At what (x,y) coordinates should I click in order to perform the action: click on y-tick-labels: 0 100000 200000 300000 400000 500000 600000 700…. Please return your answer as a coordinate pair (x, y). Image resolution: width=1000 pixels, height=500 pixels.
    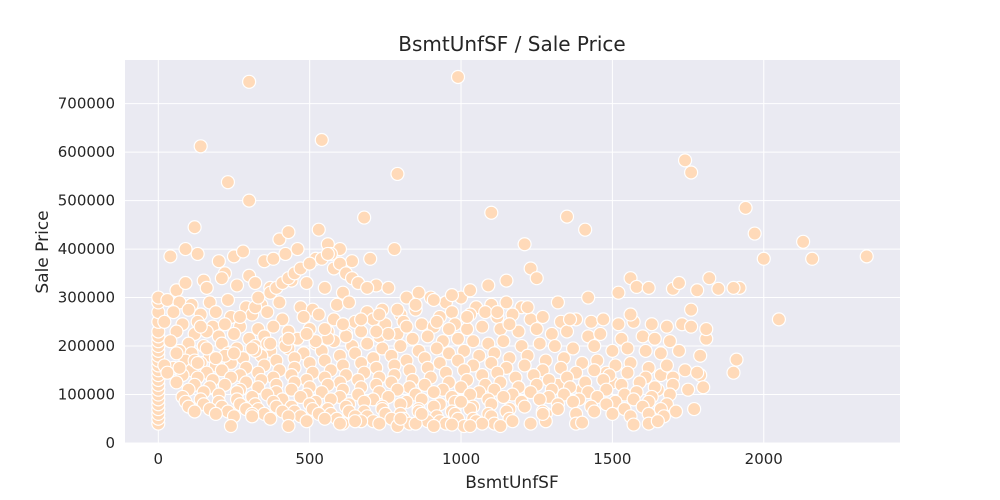
    Looking at the image, I should click on (86, 273).